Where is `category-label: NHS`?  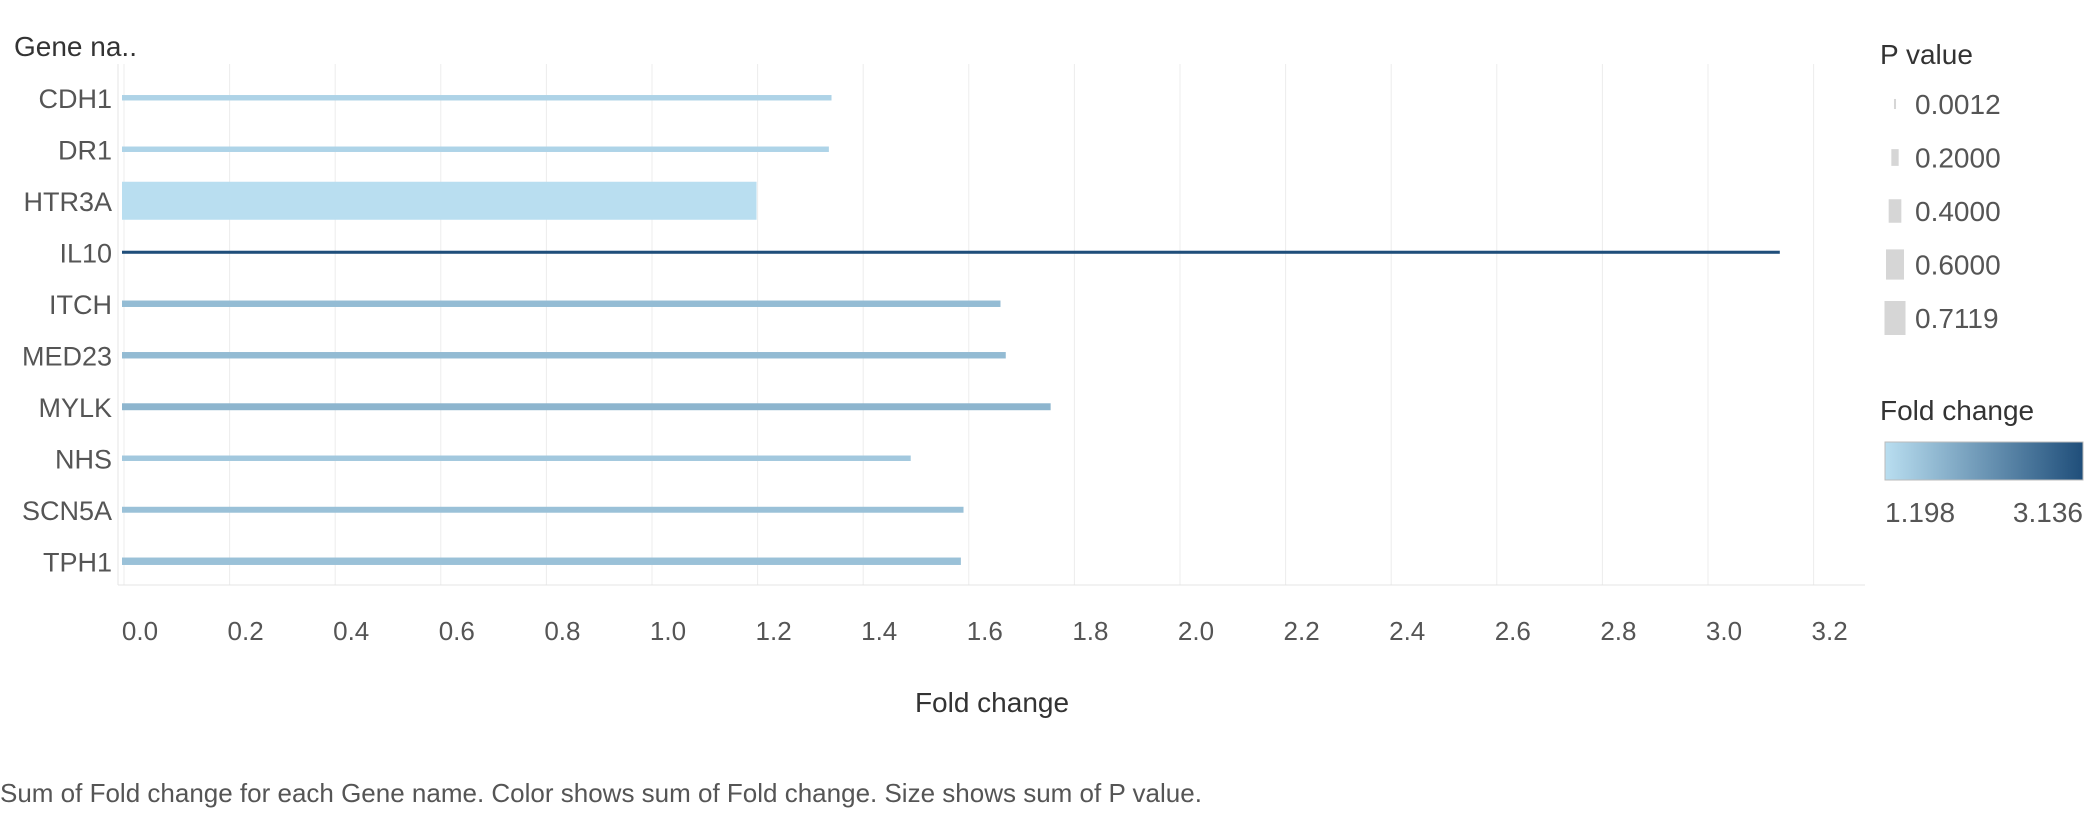
category-label: NHS is located at coordinates (83, 459).